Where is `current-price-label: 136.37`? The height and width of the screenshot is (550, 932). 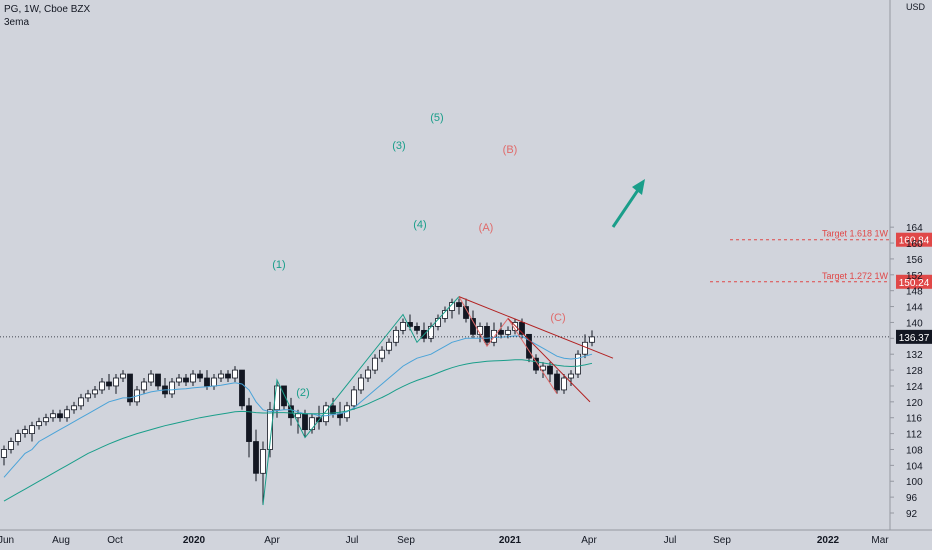 current-price-label: 136.37 is located at coordinates (914, 338).